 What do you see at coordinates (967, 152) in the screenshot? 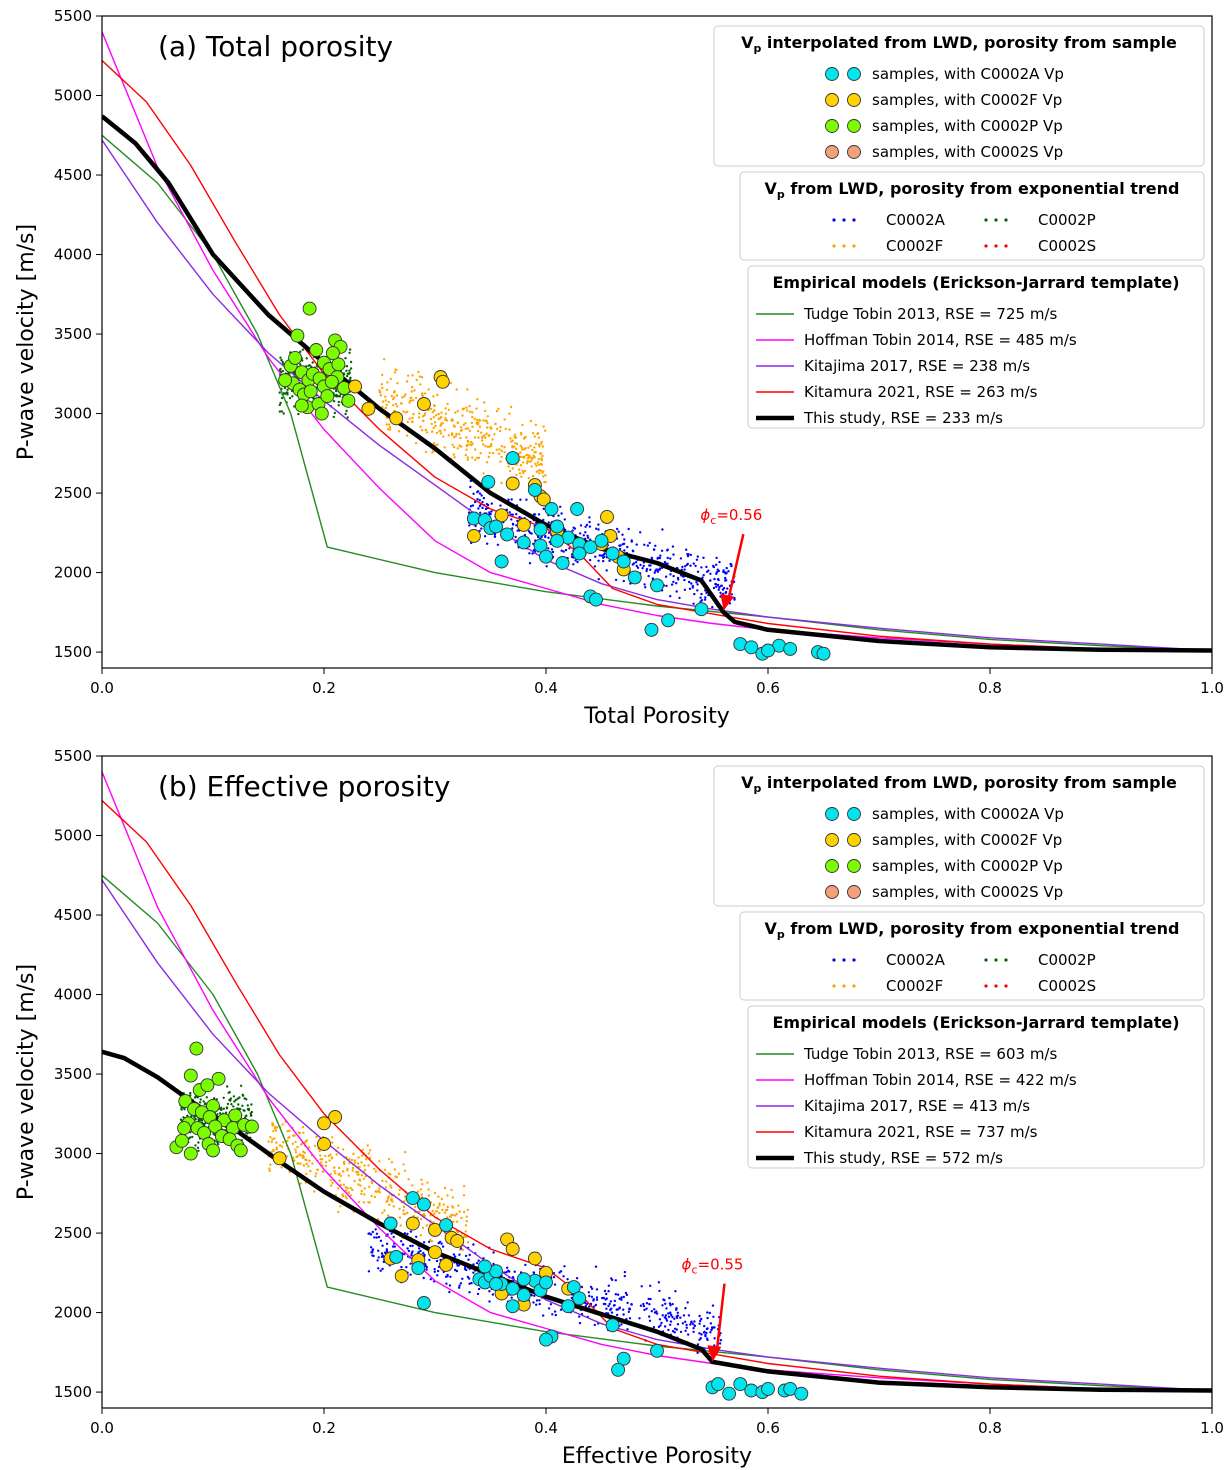
I see `legend-label: samples, with C0002S Vp` at bounding box center [967, 152].